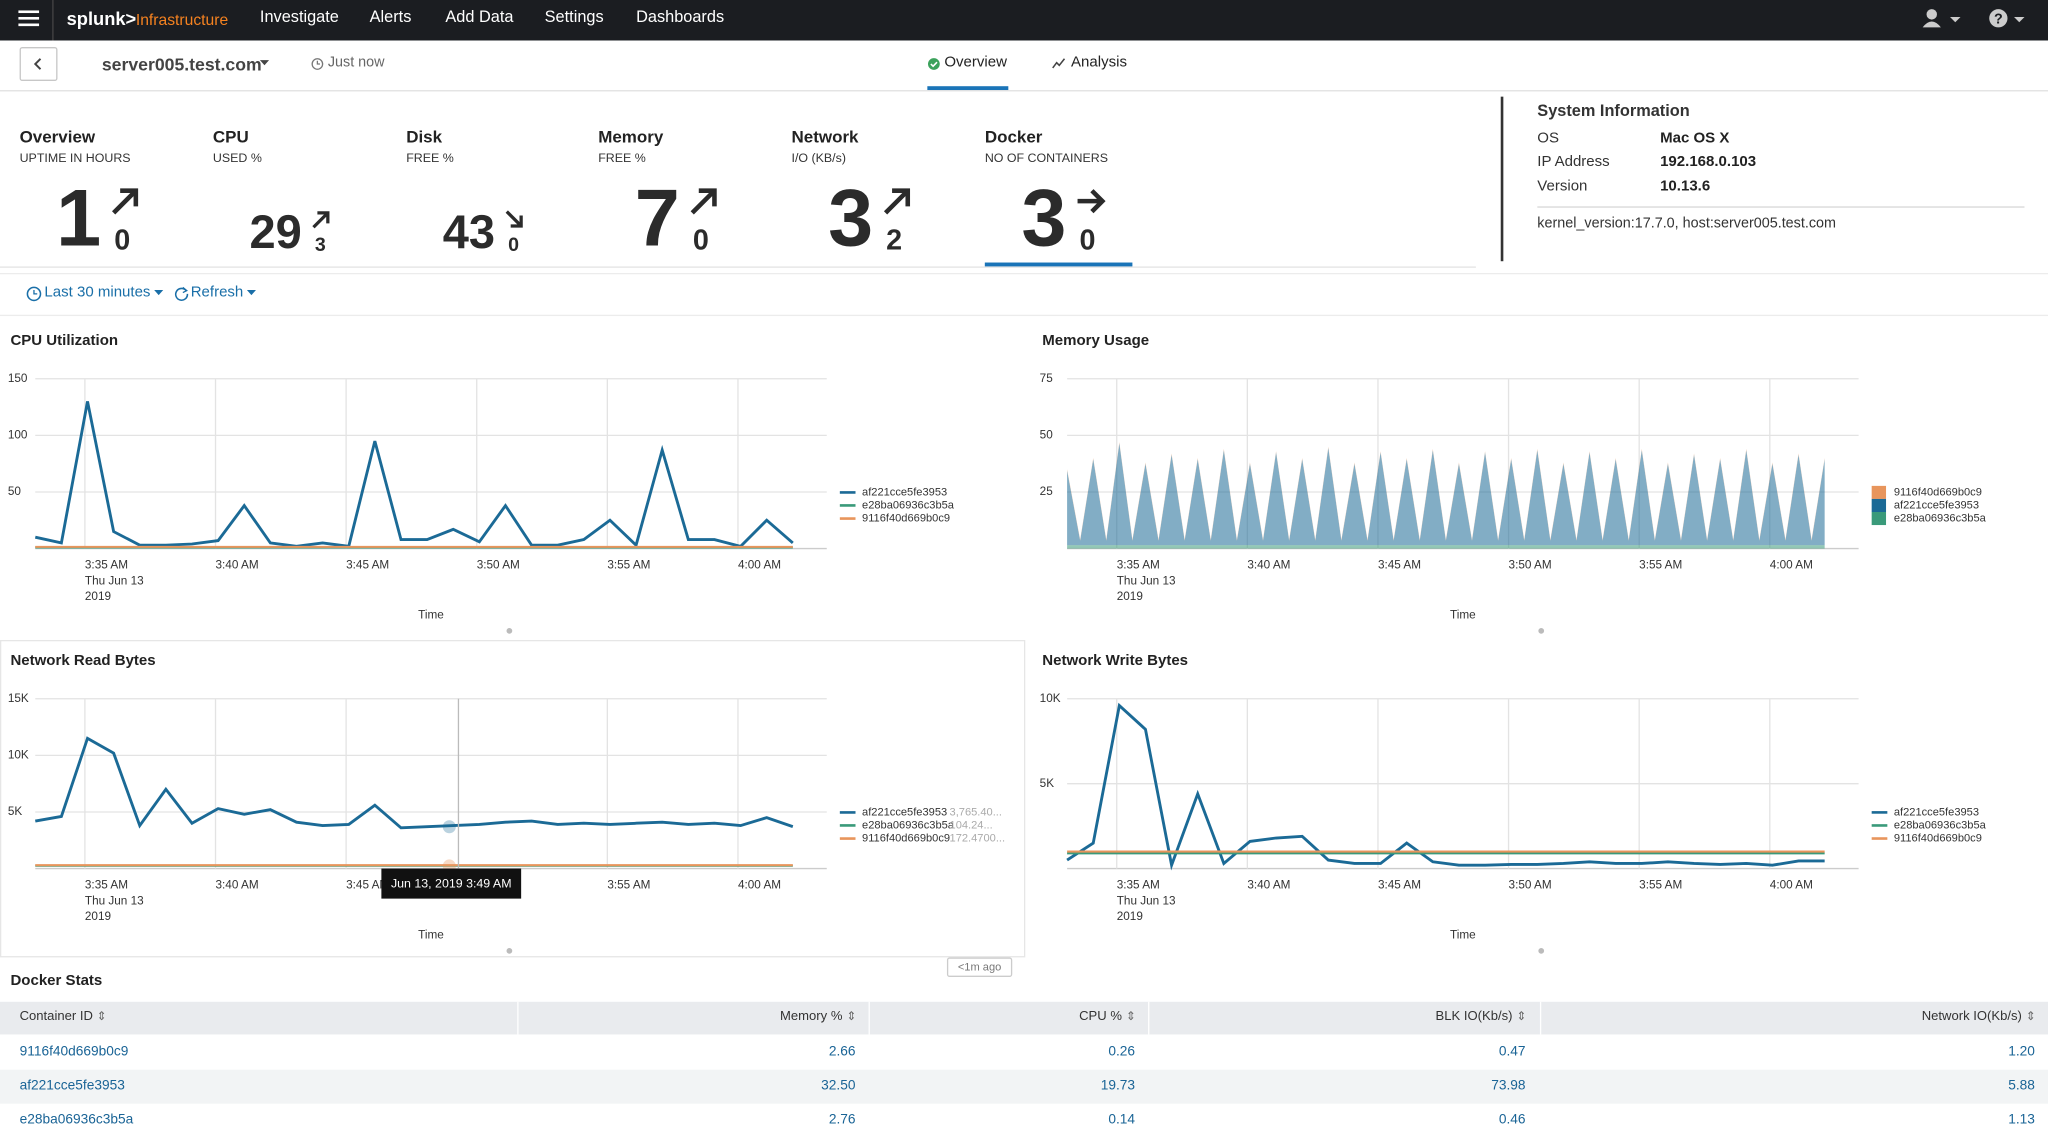  What do you see at coordinates (1573, 162) in the screenshot?
I see `info-label: IP Address` at bounding box center [1573, 162].